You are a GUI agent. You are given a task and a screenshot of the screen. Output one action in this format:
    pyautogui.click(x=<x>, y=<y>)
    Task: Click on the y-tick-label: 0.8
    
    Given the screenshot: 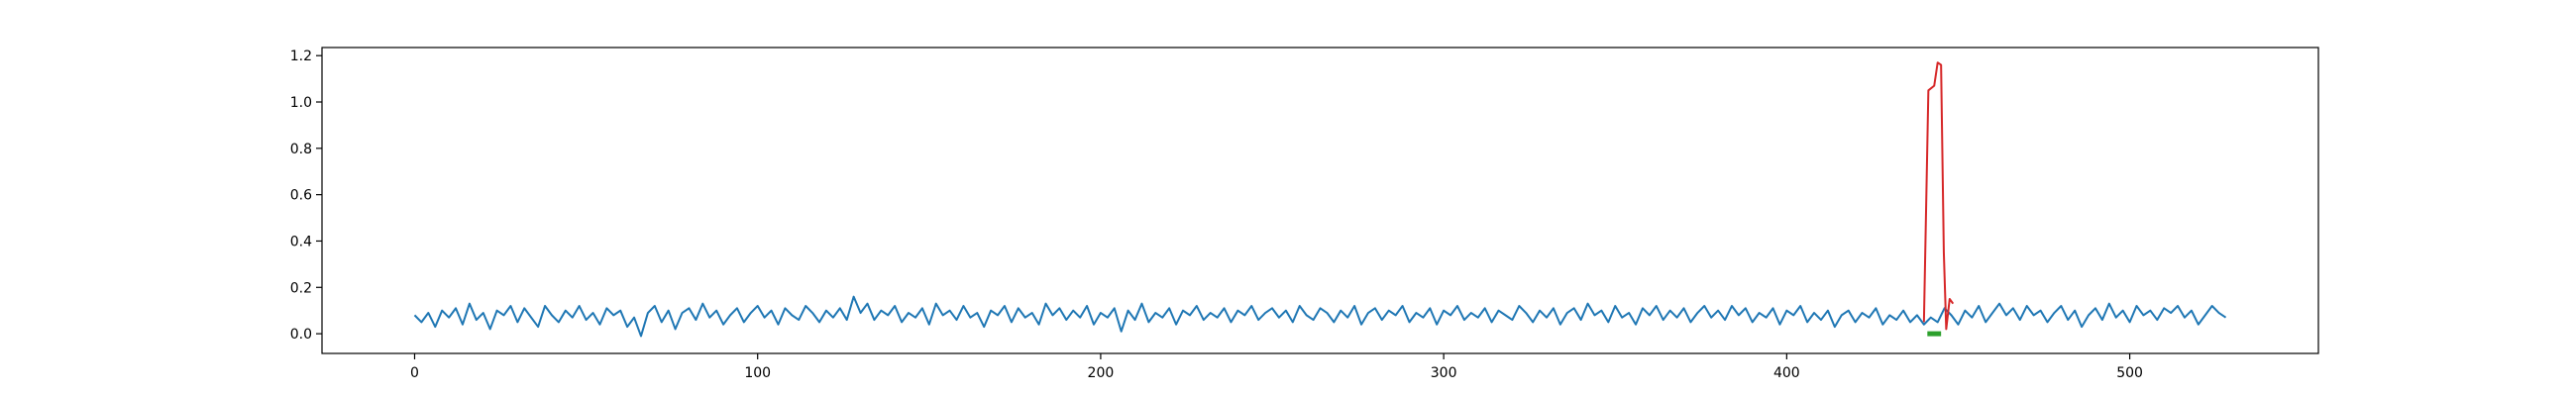 What is the action you would take?
    pyautogui.click(x=301, y=149)
    